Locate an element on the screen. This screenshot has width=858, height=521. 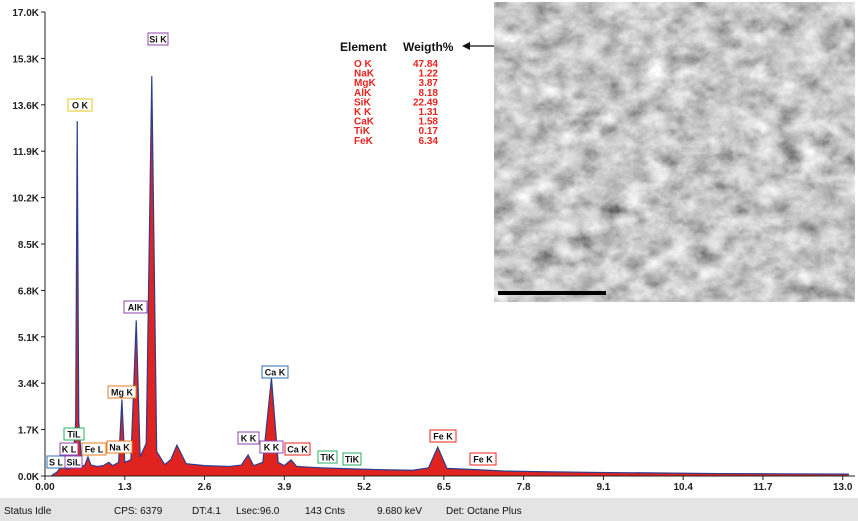
peak-label: Si K is located at coordinates (158, 40).